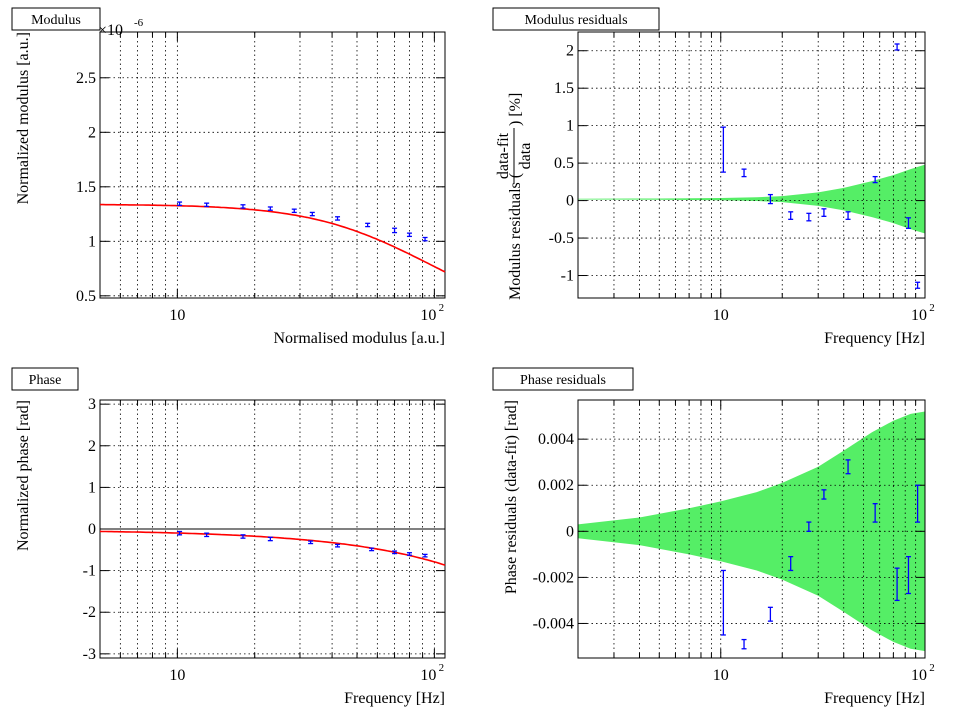 Image resolution: width=957 pixels, height=718 pixels. I want to click on y-tick-label: -2, so click(89, 612).